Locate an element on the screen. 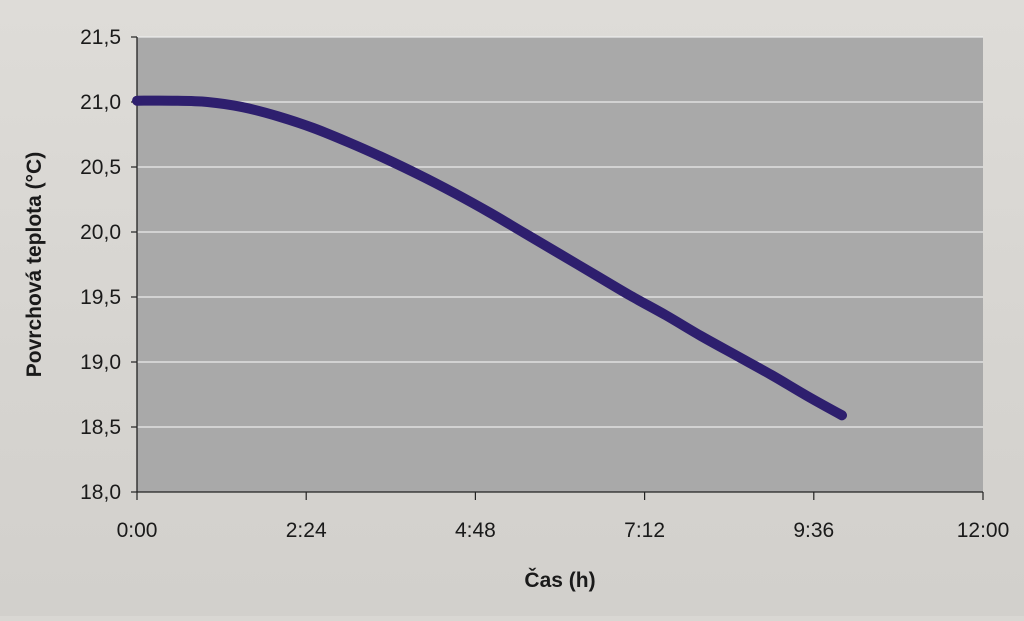  y-tick-label: 19,5 is located at coordinates (100, 297).